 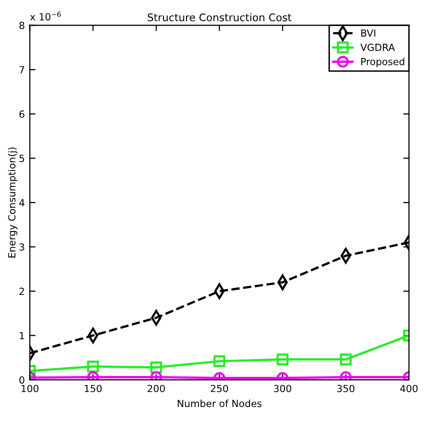 I want to click on x-tick-label: 300, so click(x=283, y=388).